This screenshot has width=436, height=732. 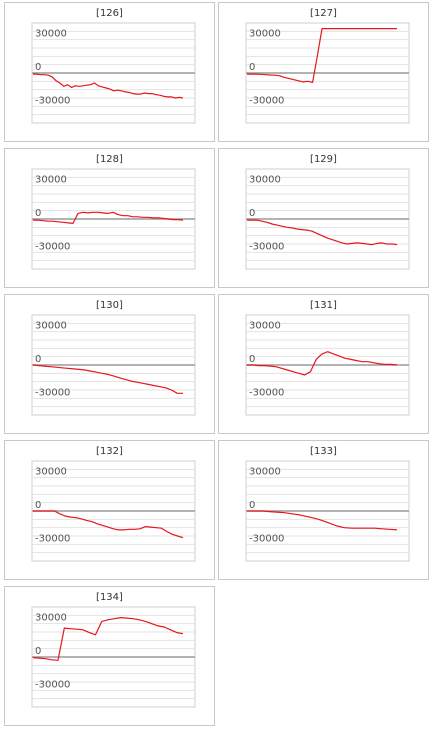 I want to click on chart-title: [128], so click(x=109, y=159).